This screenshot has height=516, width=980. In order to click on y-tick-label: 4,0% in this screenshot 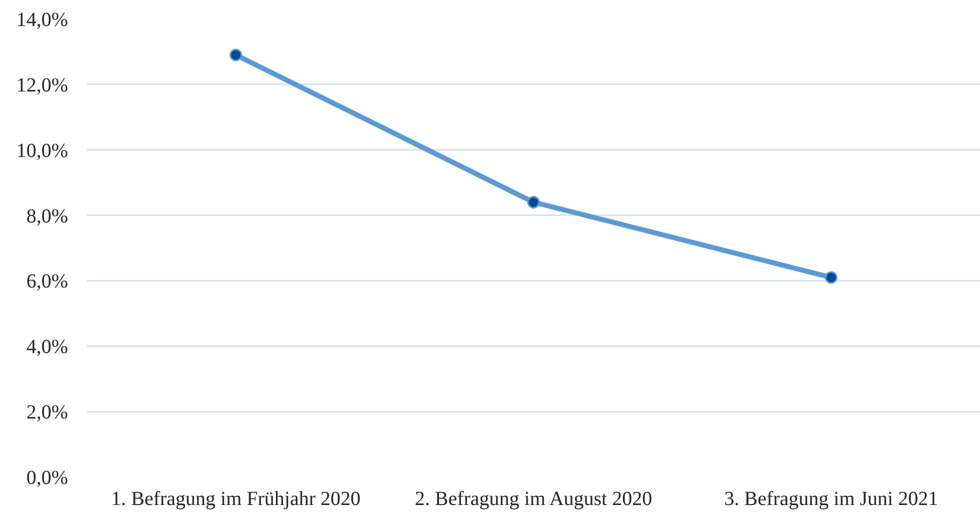, I will do `click(47, 347)`.